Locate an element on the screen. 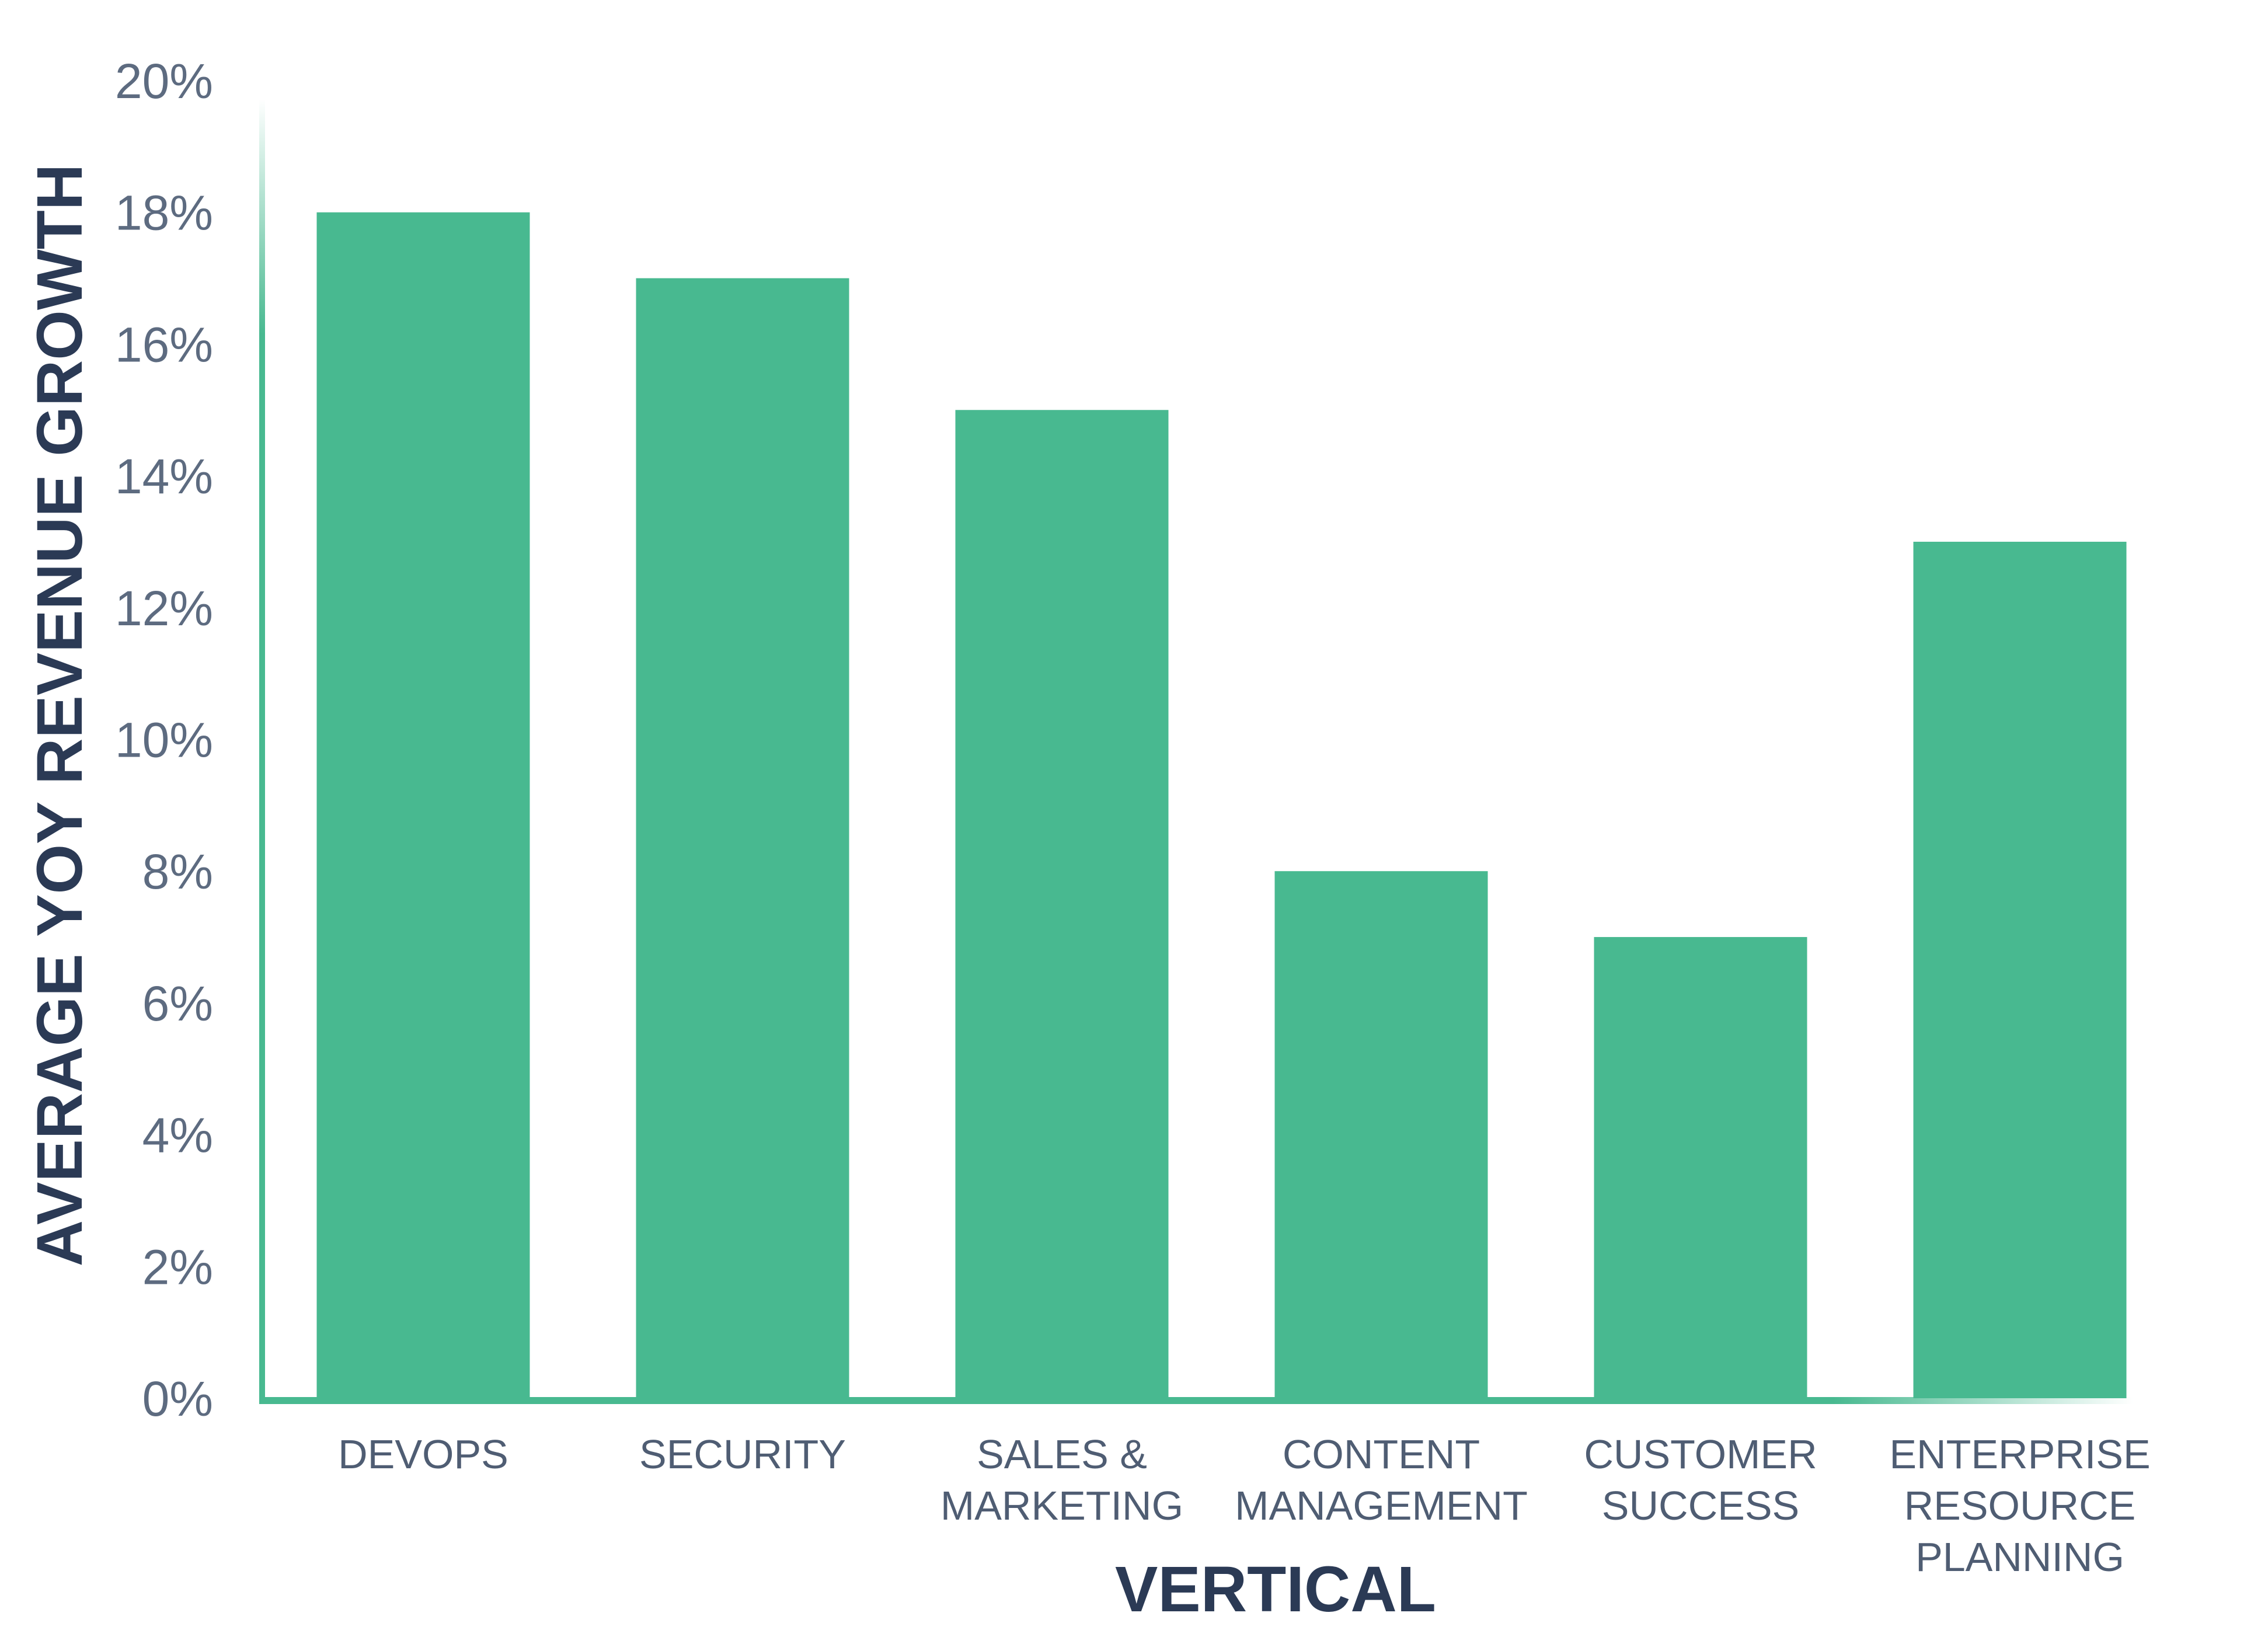 The width and height of the screenshot is (2268, 1651). x-category-label-line: SALES & is located at coordinates (1062, 1454).